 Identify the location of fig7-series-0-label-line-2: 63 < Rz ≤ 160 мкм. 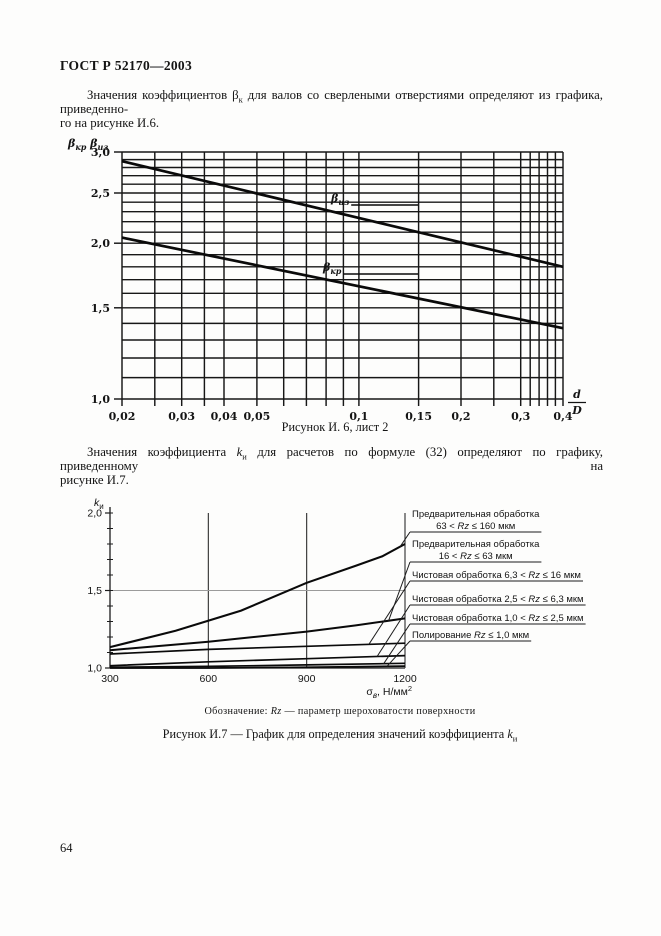
(475, 526).